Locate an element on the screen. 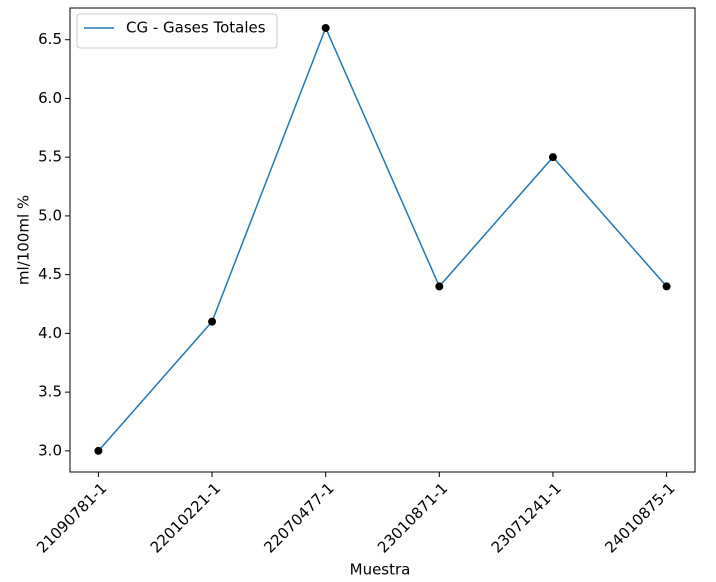 Image resolution: width=716 pixels, height=582 pixels. x-tick-label: 21090781-1 is located at coordinates (71, 517).